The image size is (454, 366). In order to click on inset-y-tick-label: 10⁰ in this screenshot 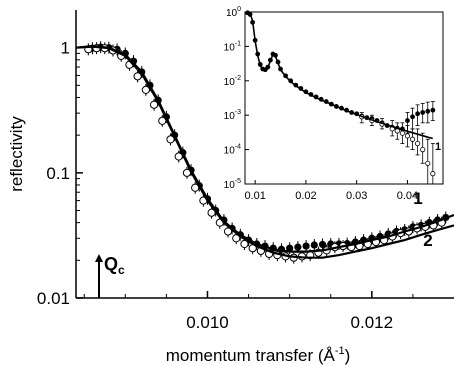, I will do `click(233, 12)`.